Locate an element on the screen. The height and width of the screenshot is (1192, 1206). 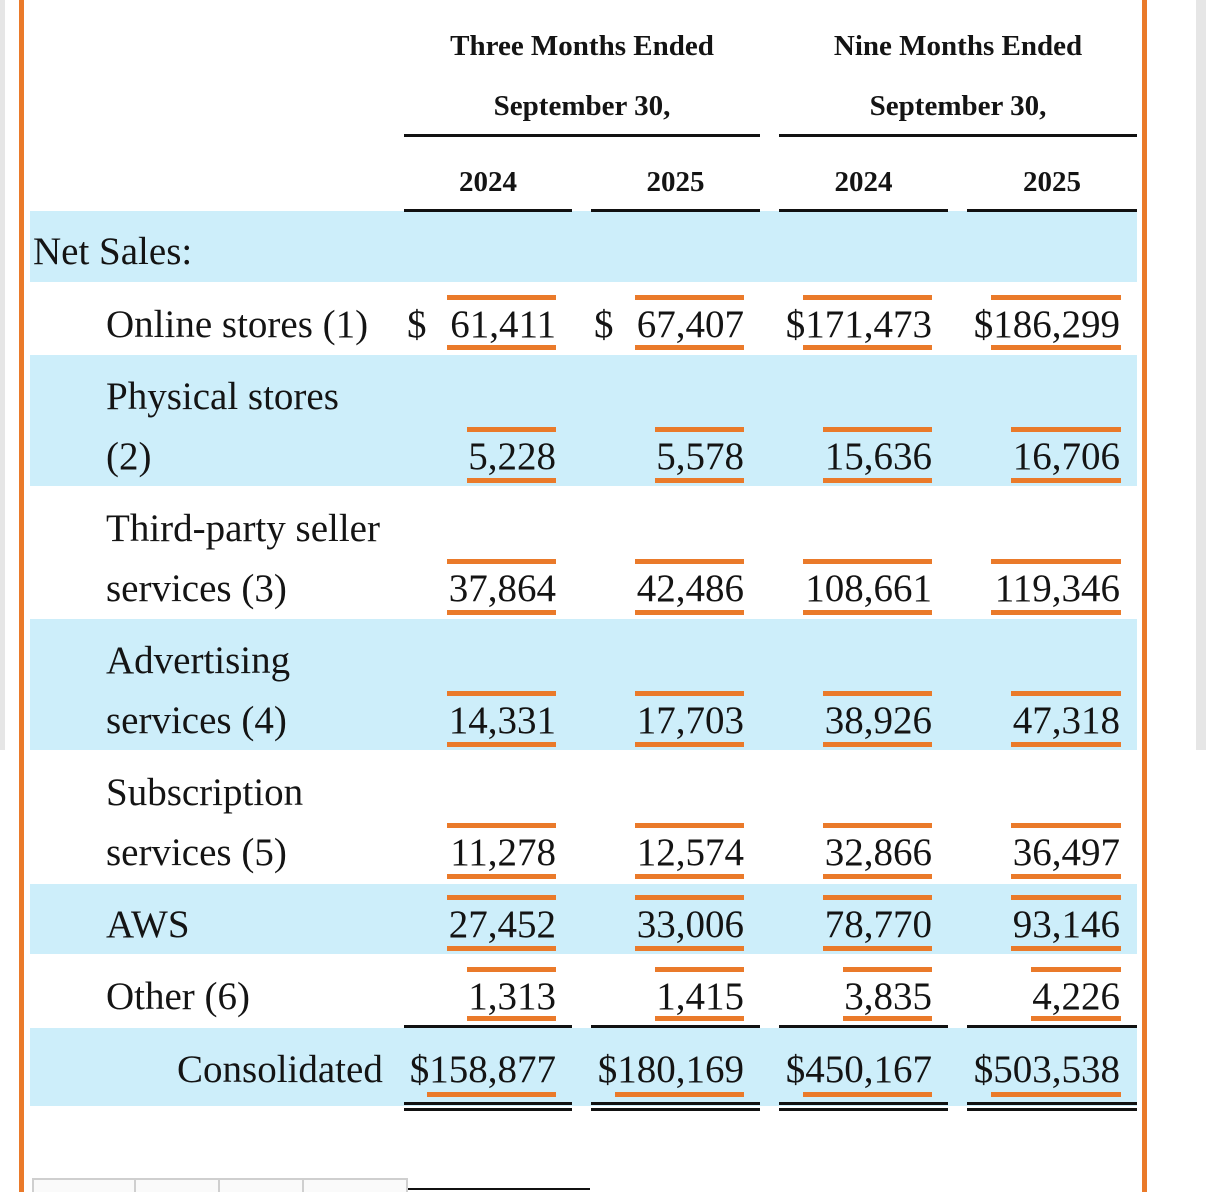
value-aws-col3: 78,770 is located at coordinates (878, 924).